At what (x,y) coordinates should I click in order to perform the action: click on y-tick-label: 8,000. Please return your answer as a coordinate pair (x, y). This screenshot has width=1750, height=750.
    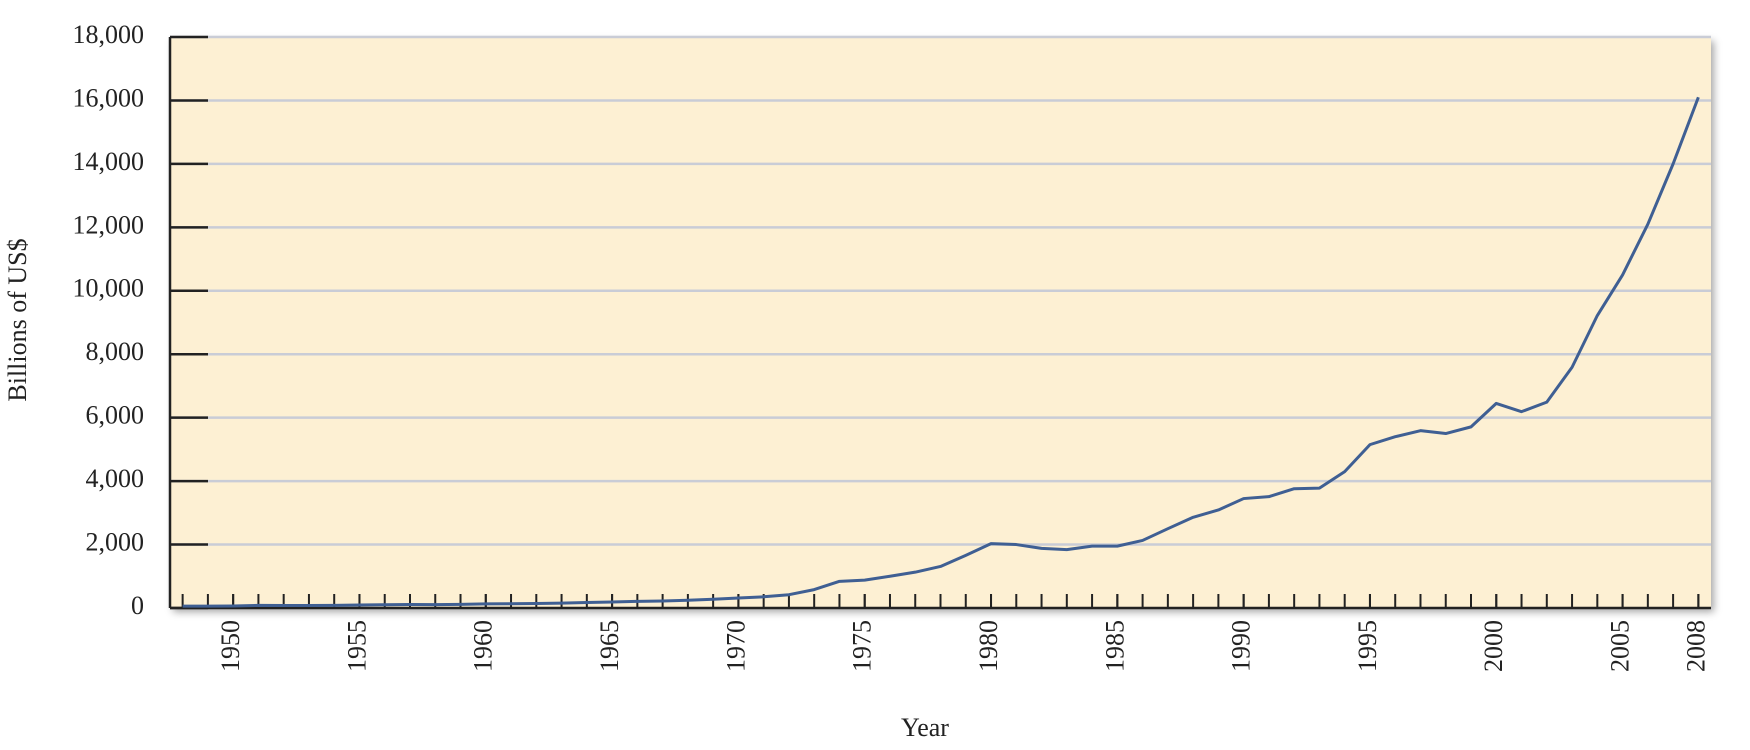
    Looking at the image, I should click on (115, 351).